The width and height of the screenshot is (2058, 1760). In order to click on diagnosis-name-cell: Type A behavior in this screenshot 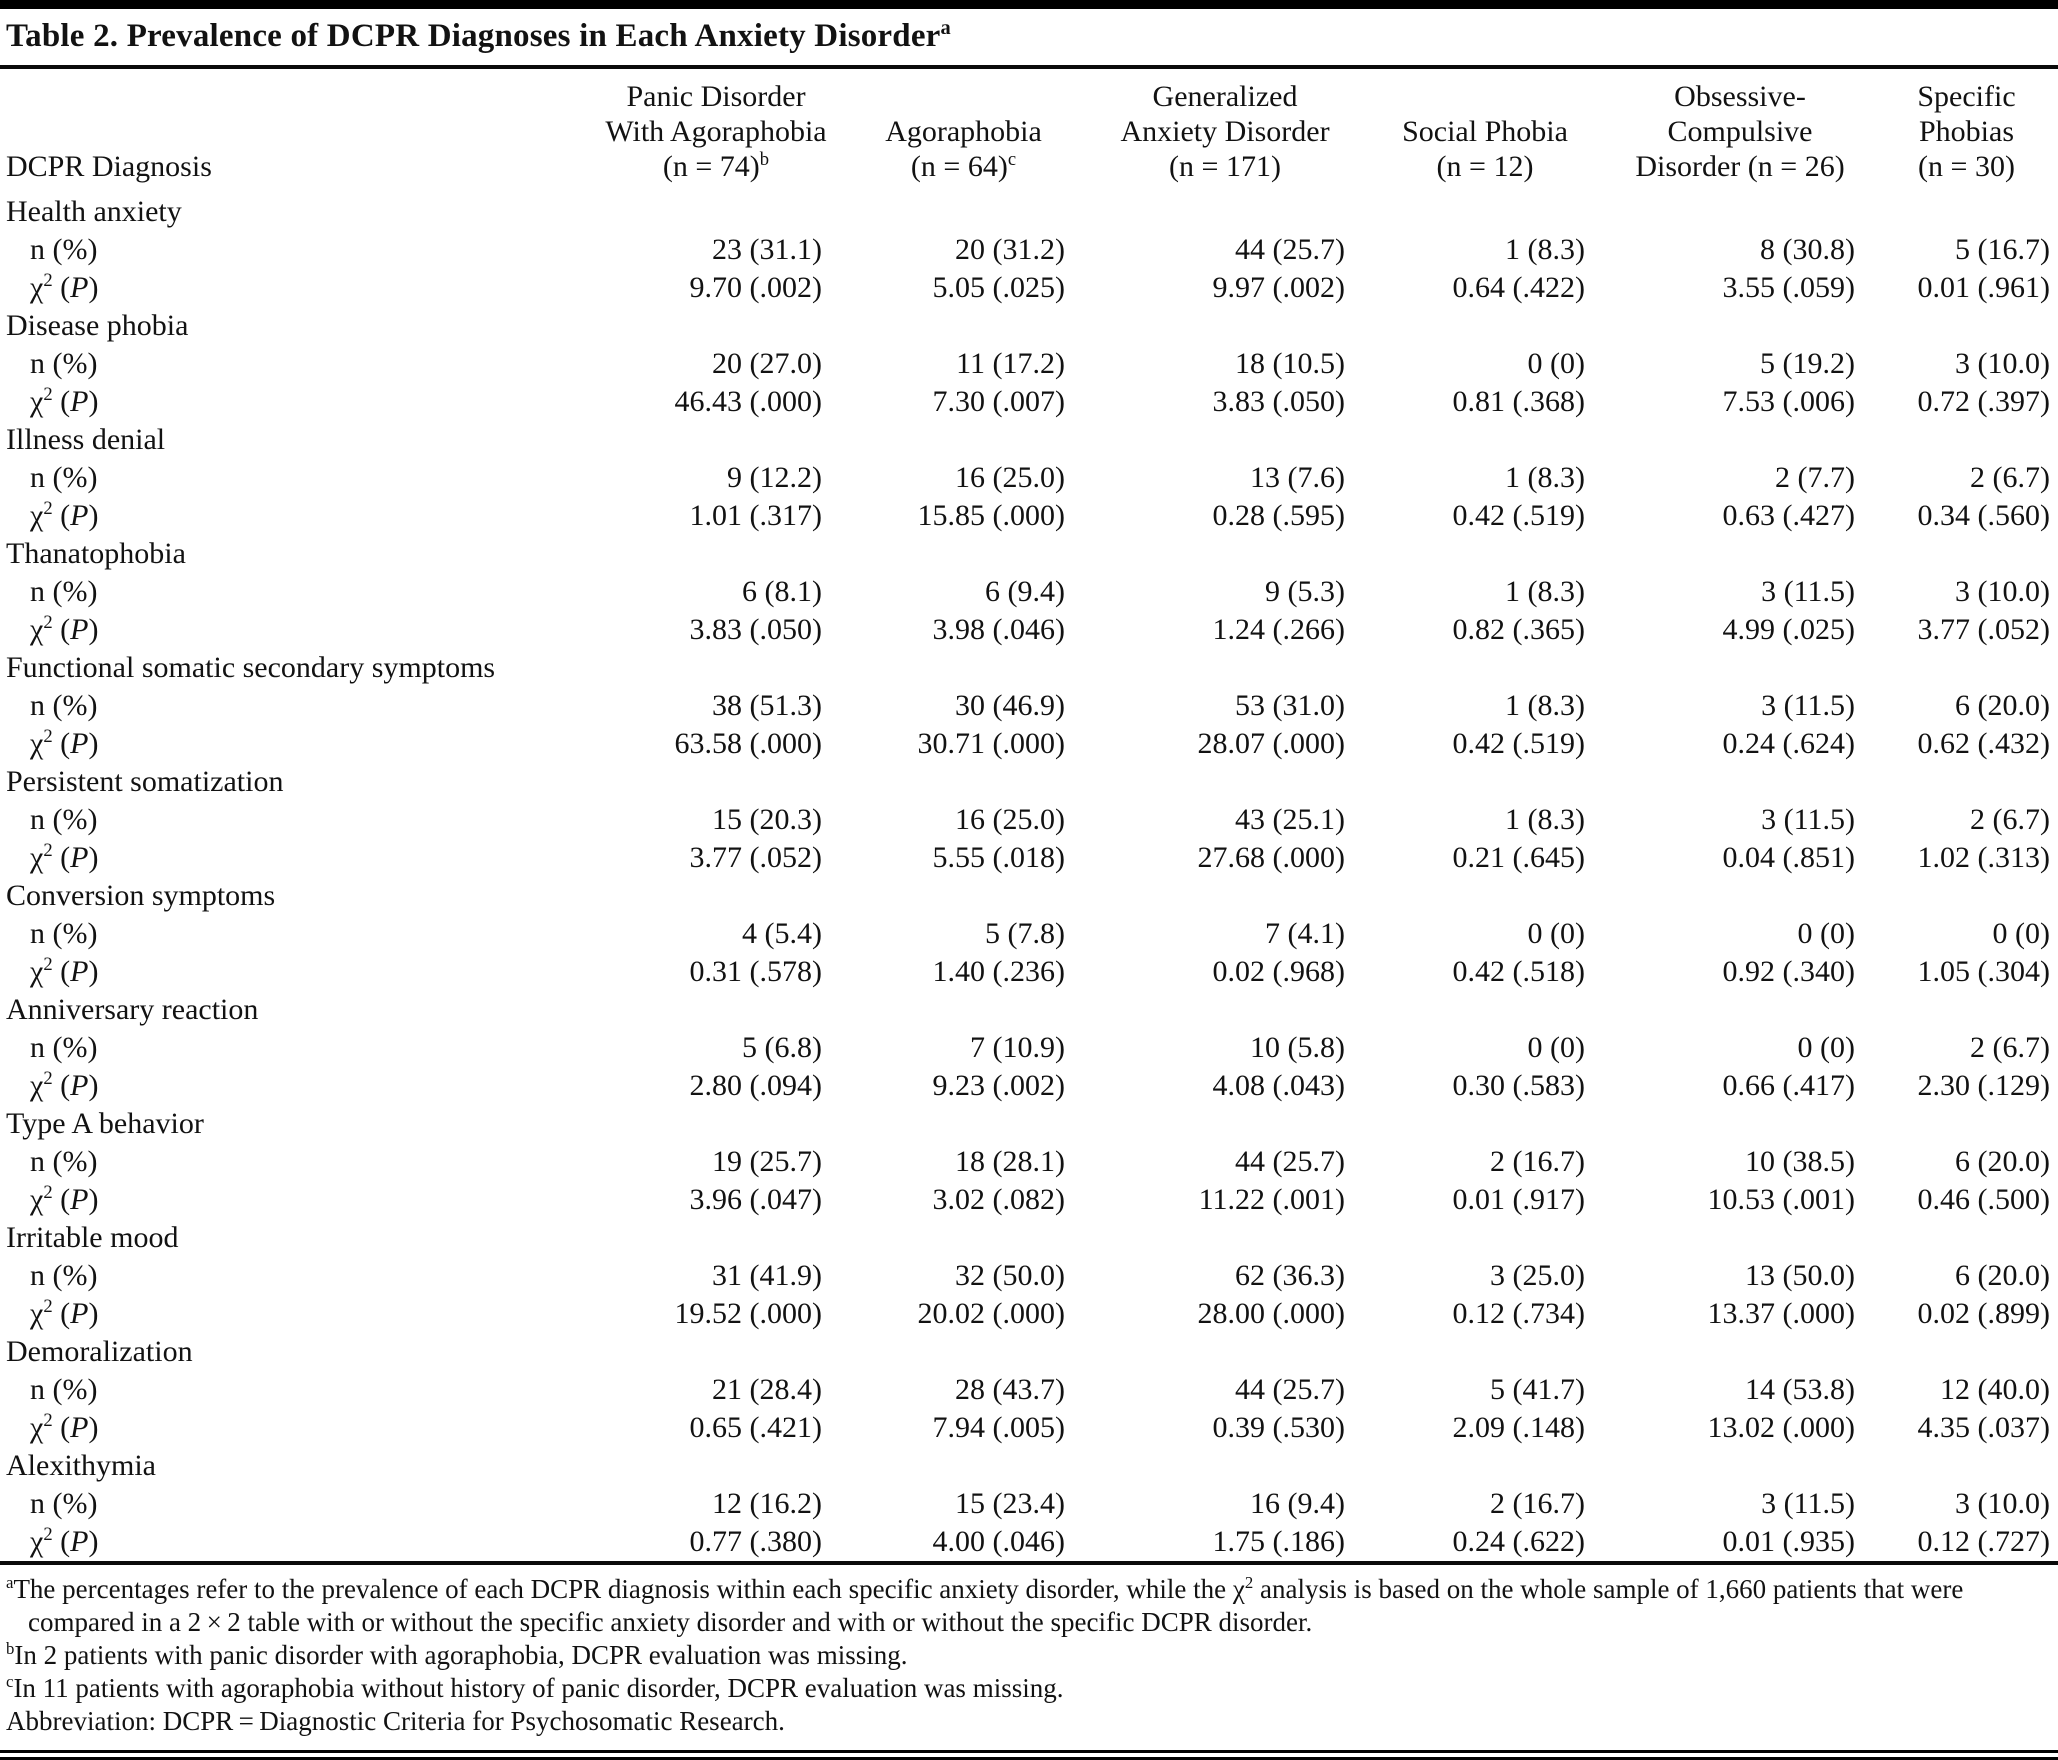, I will do `click(105, 1123)`.